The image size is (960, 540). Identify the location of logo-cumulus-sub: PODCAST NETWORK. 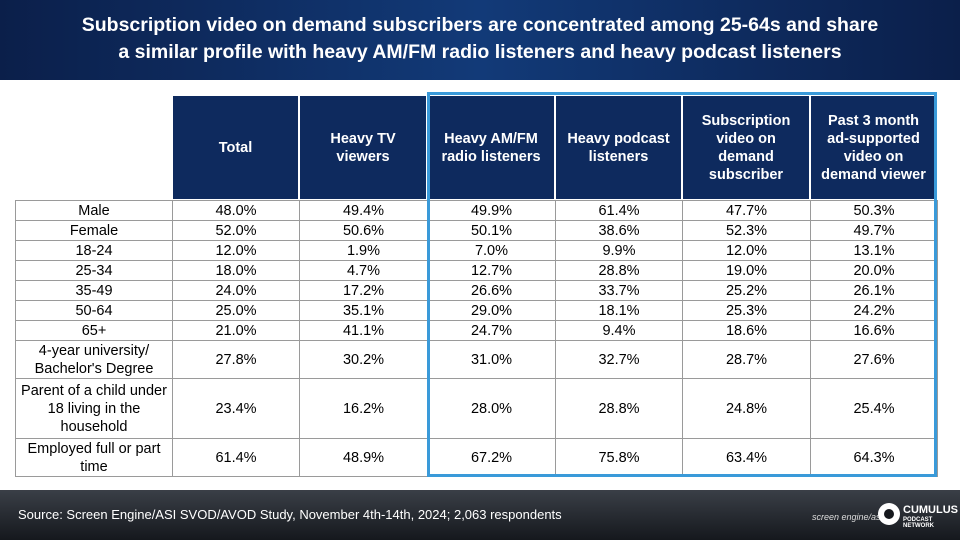
(918, 523).